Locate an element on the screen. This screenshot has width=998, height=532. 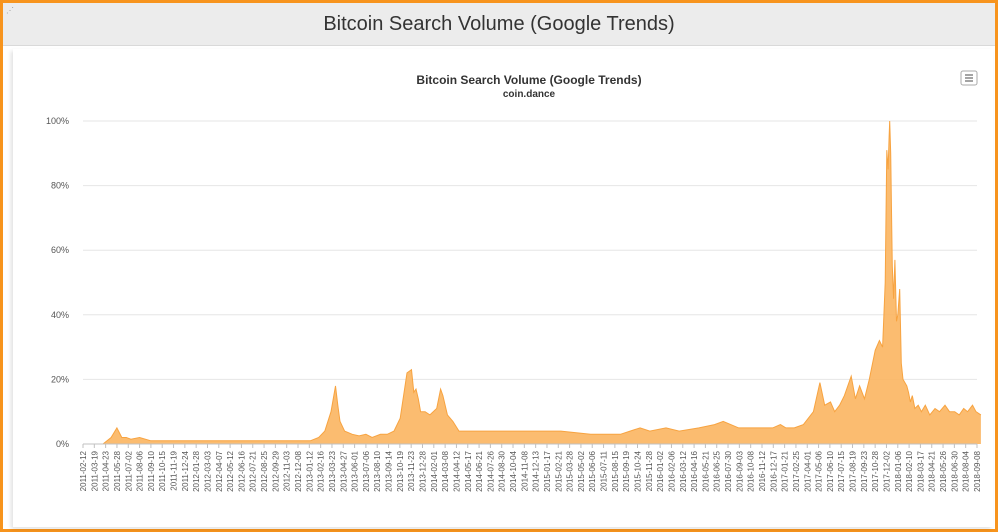
x-tick-label: 2017-02-25 is located at coordinates (796, 470).